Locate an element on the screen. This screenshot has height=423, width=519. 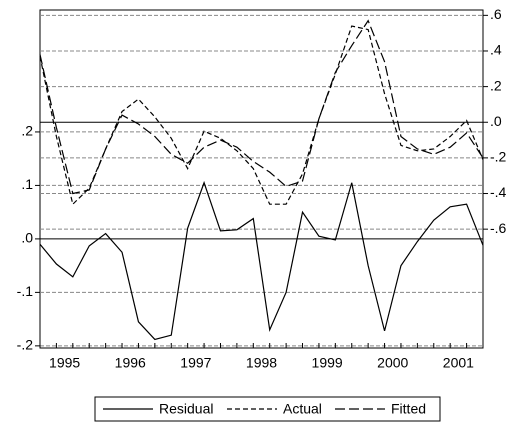
y-tick-label: -.2 is located at coordinates (25, 345).